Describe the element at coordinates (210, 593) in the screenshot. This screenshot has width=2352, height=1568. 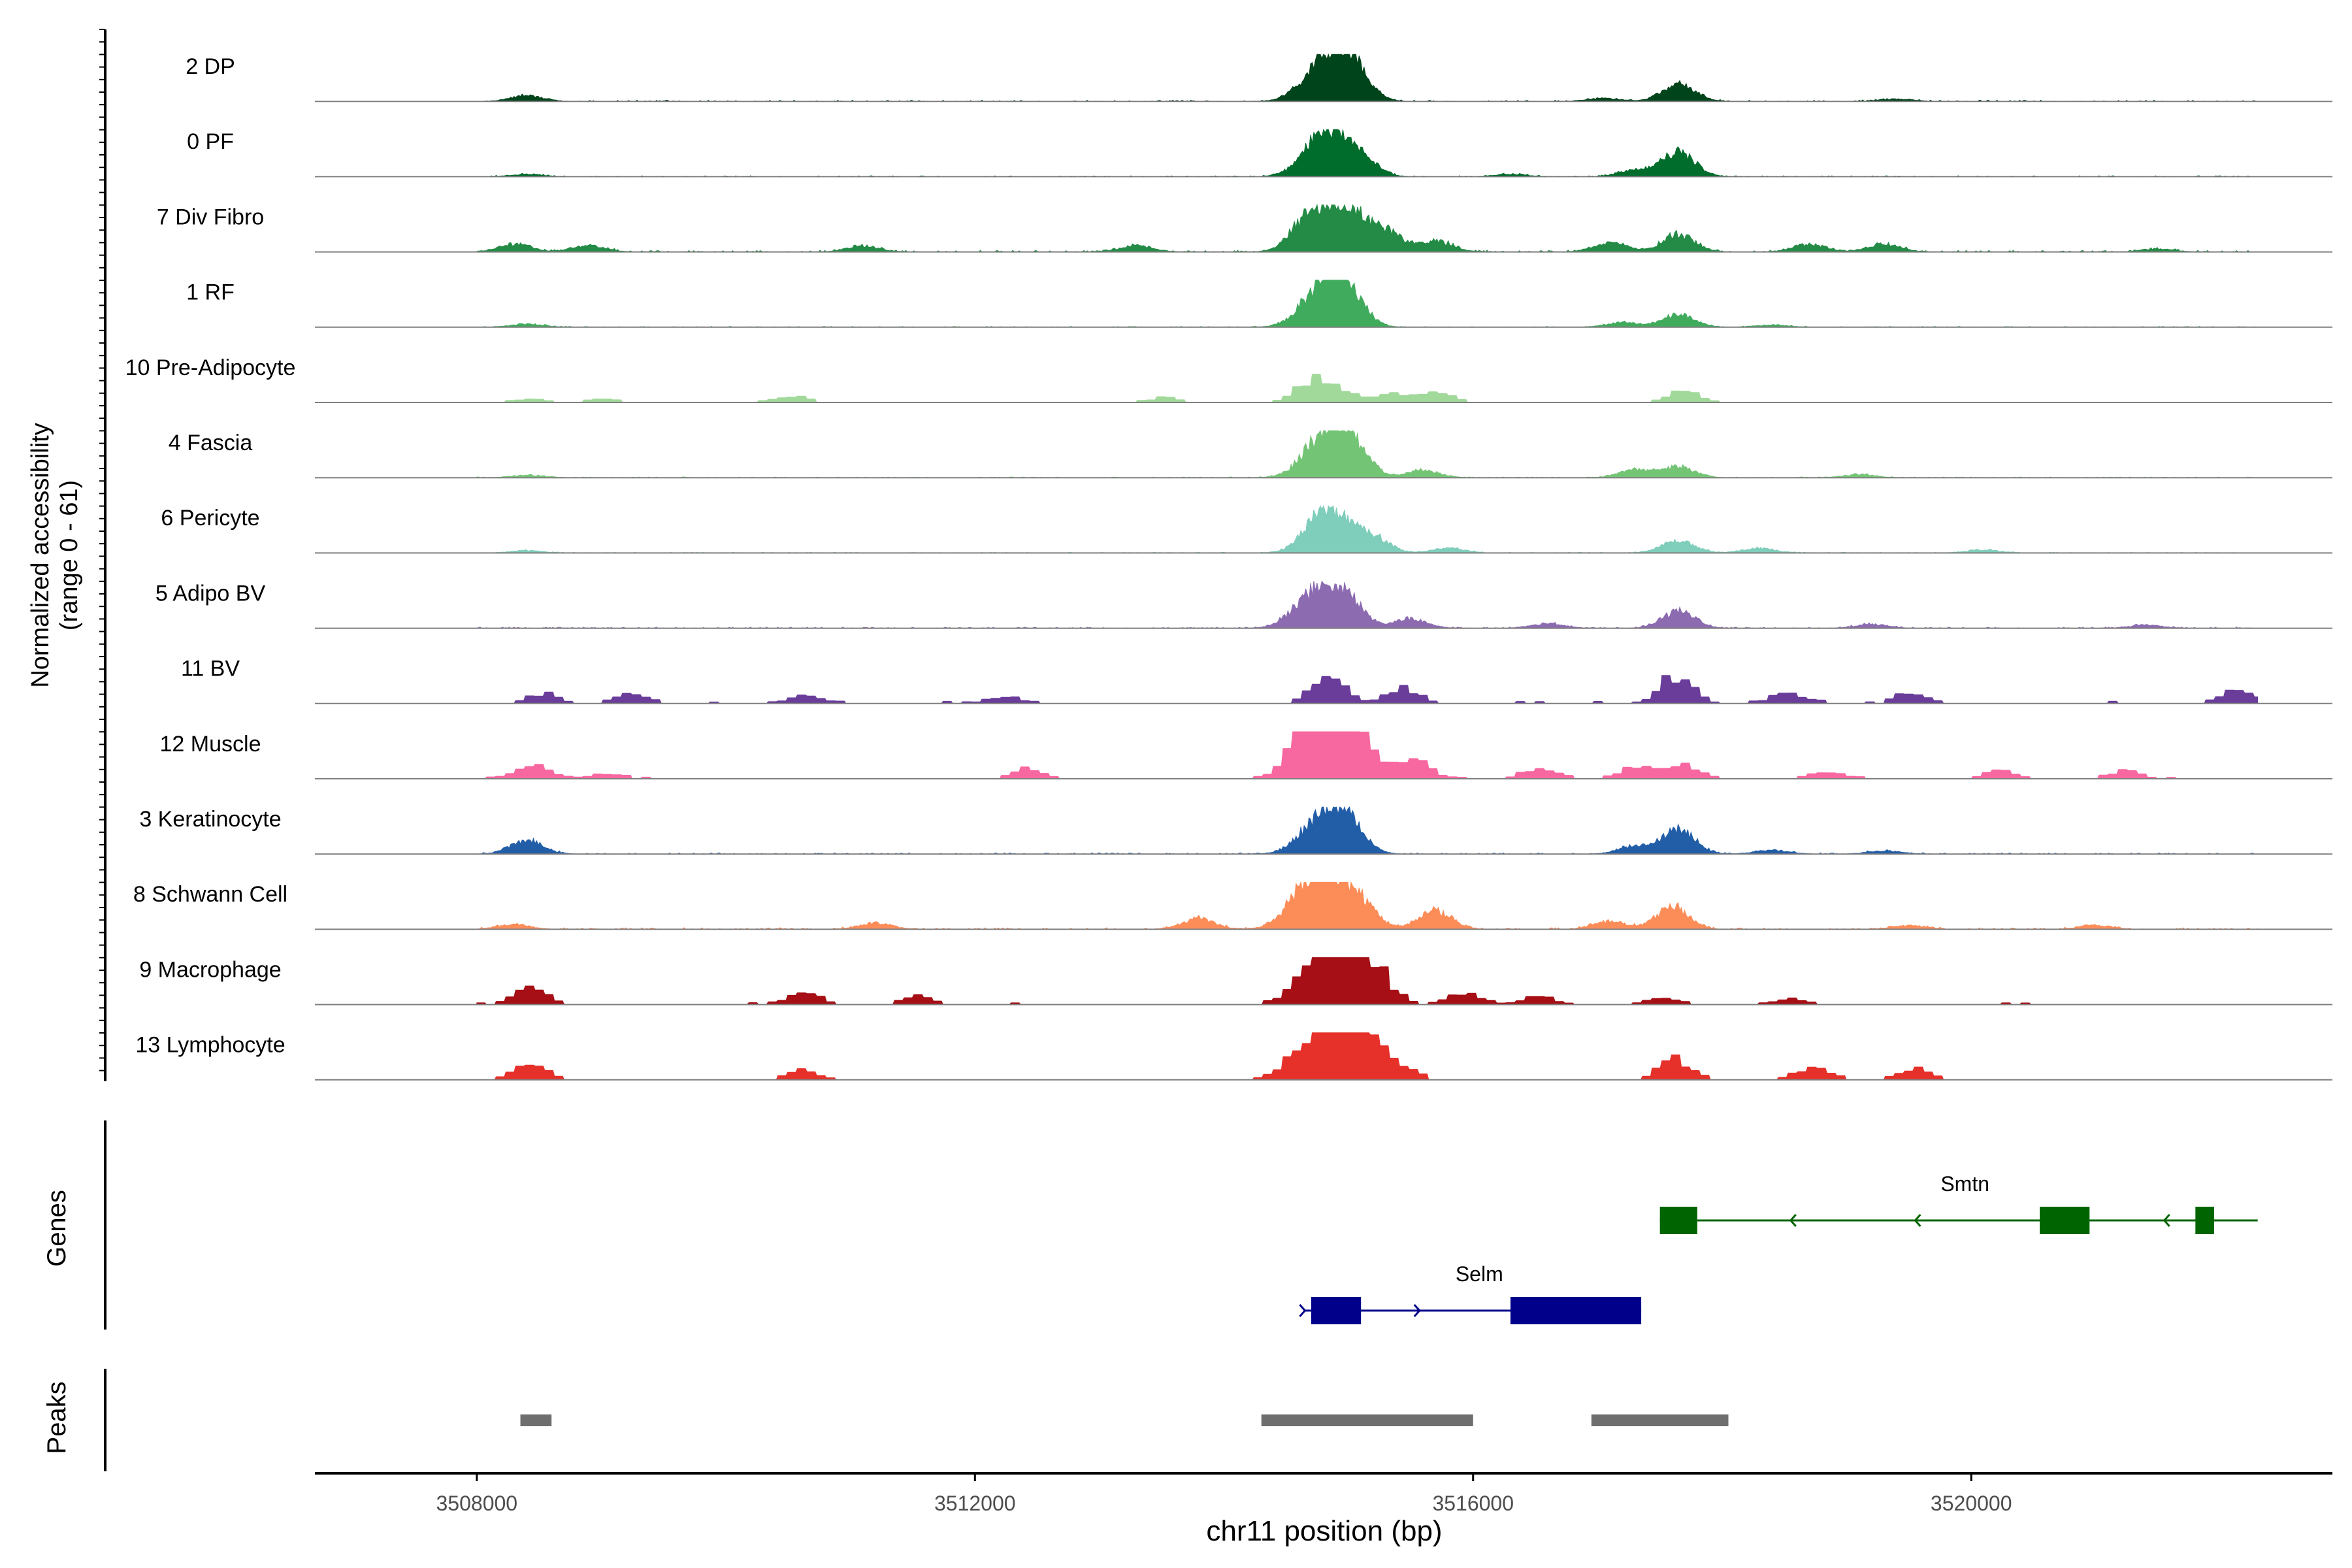
I see `track-label: 5 Adipo BV` at that location.